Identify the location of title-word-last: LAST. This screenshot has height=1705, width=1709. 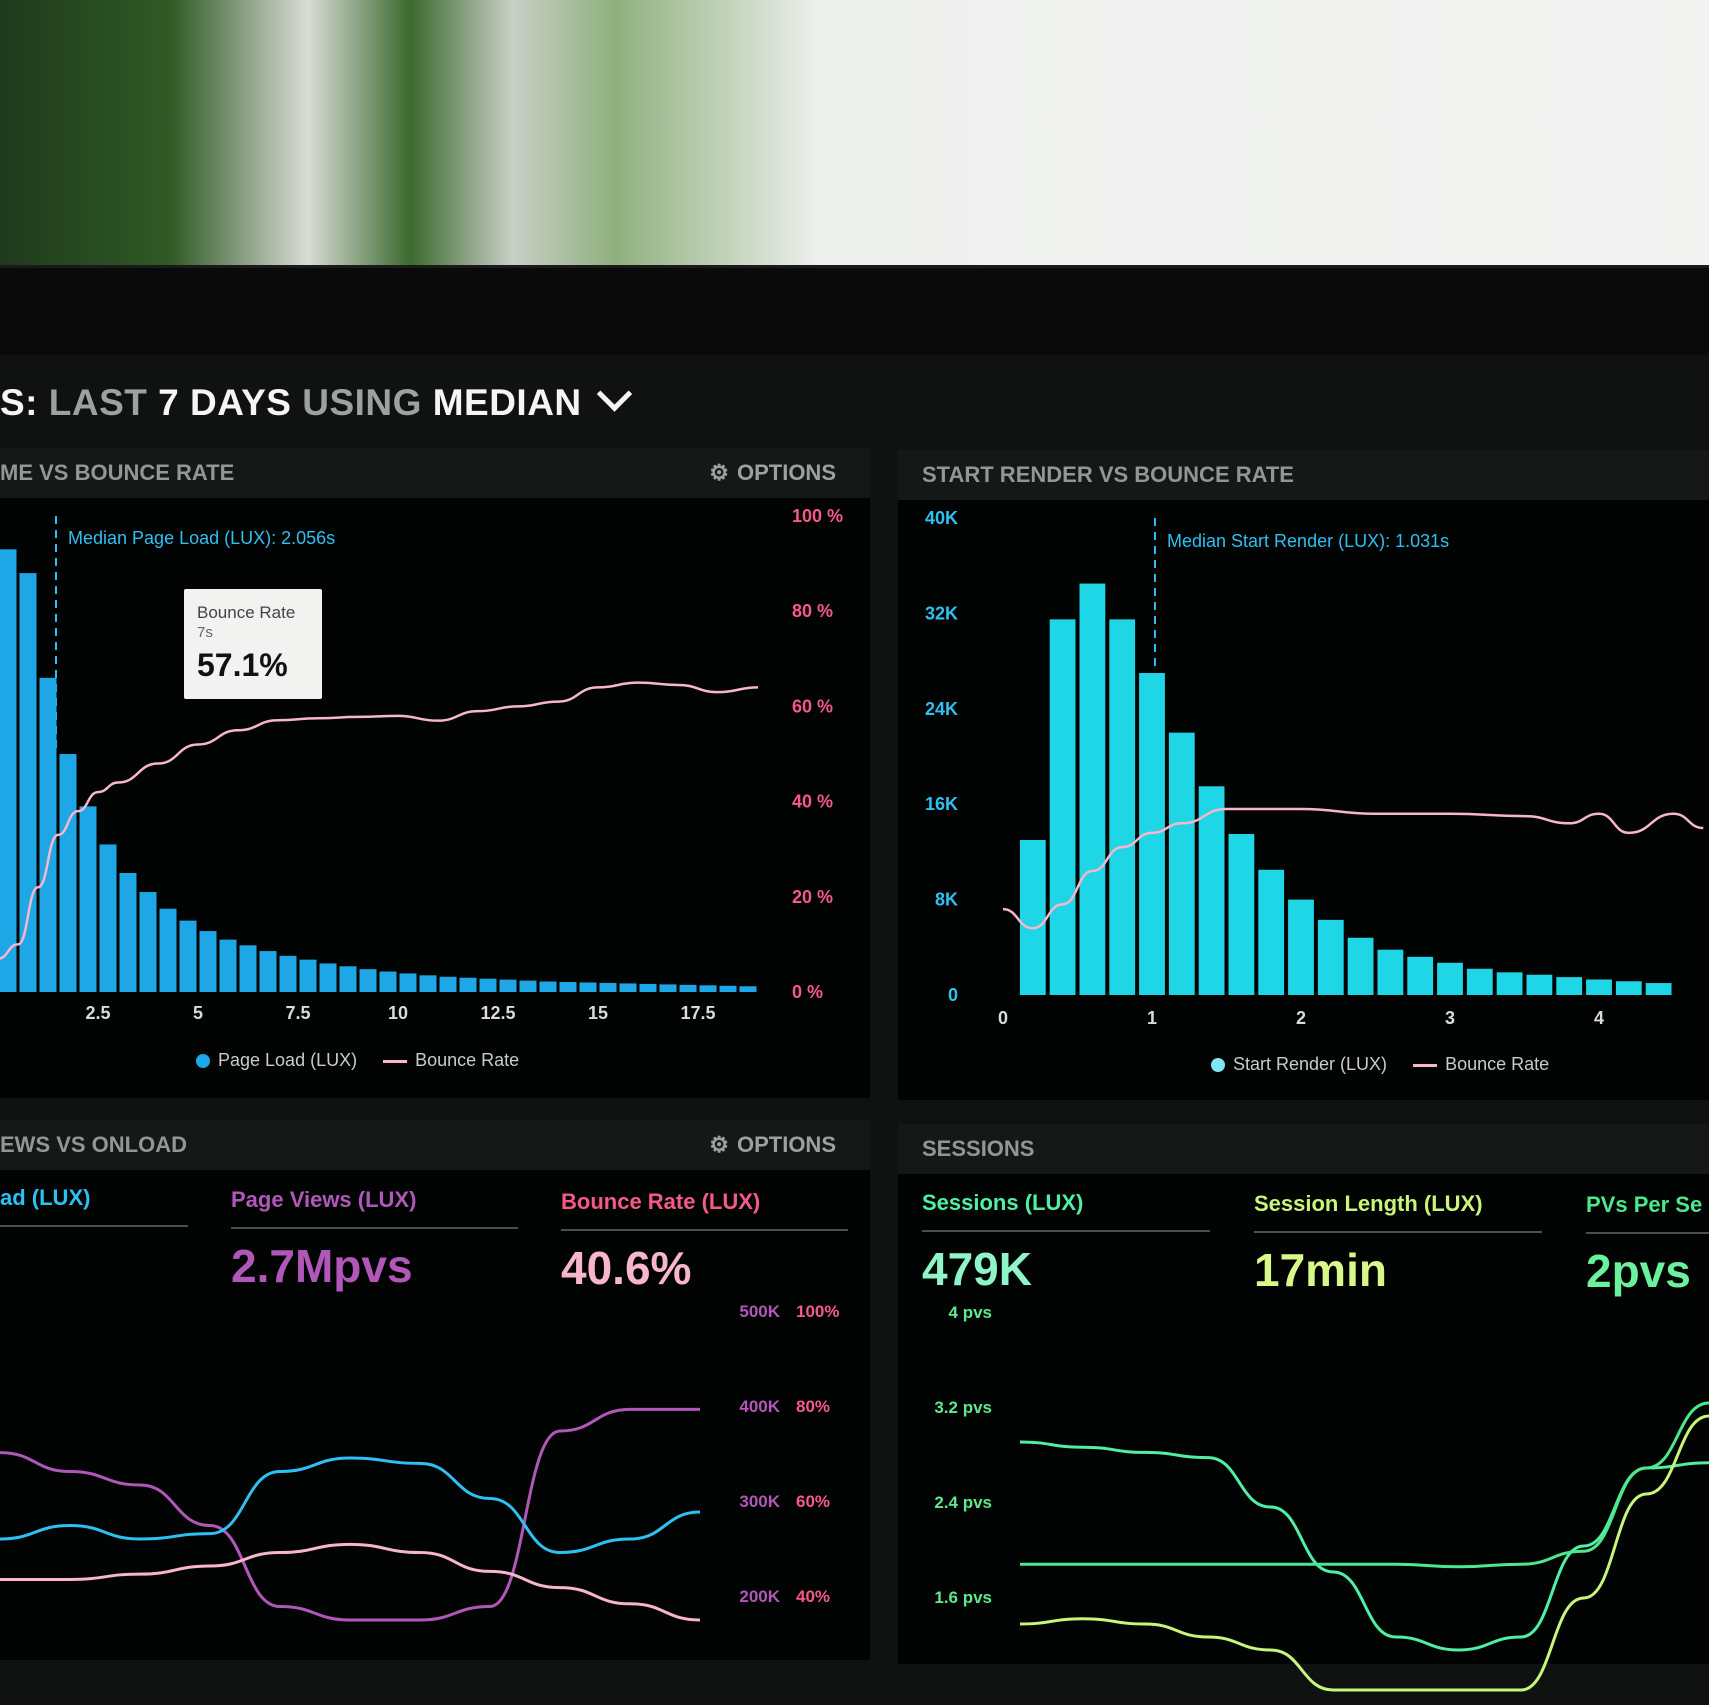
(103, 402).